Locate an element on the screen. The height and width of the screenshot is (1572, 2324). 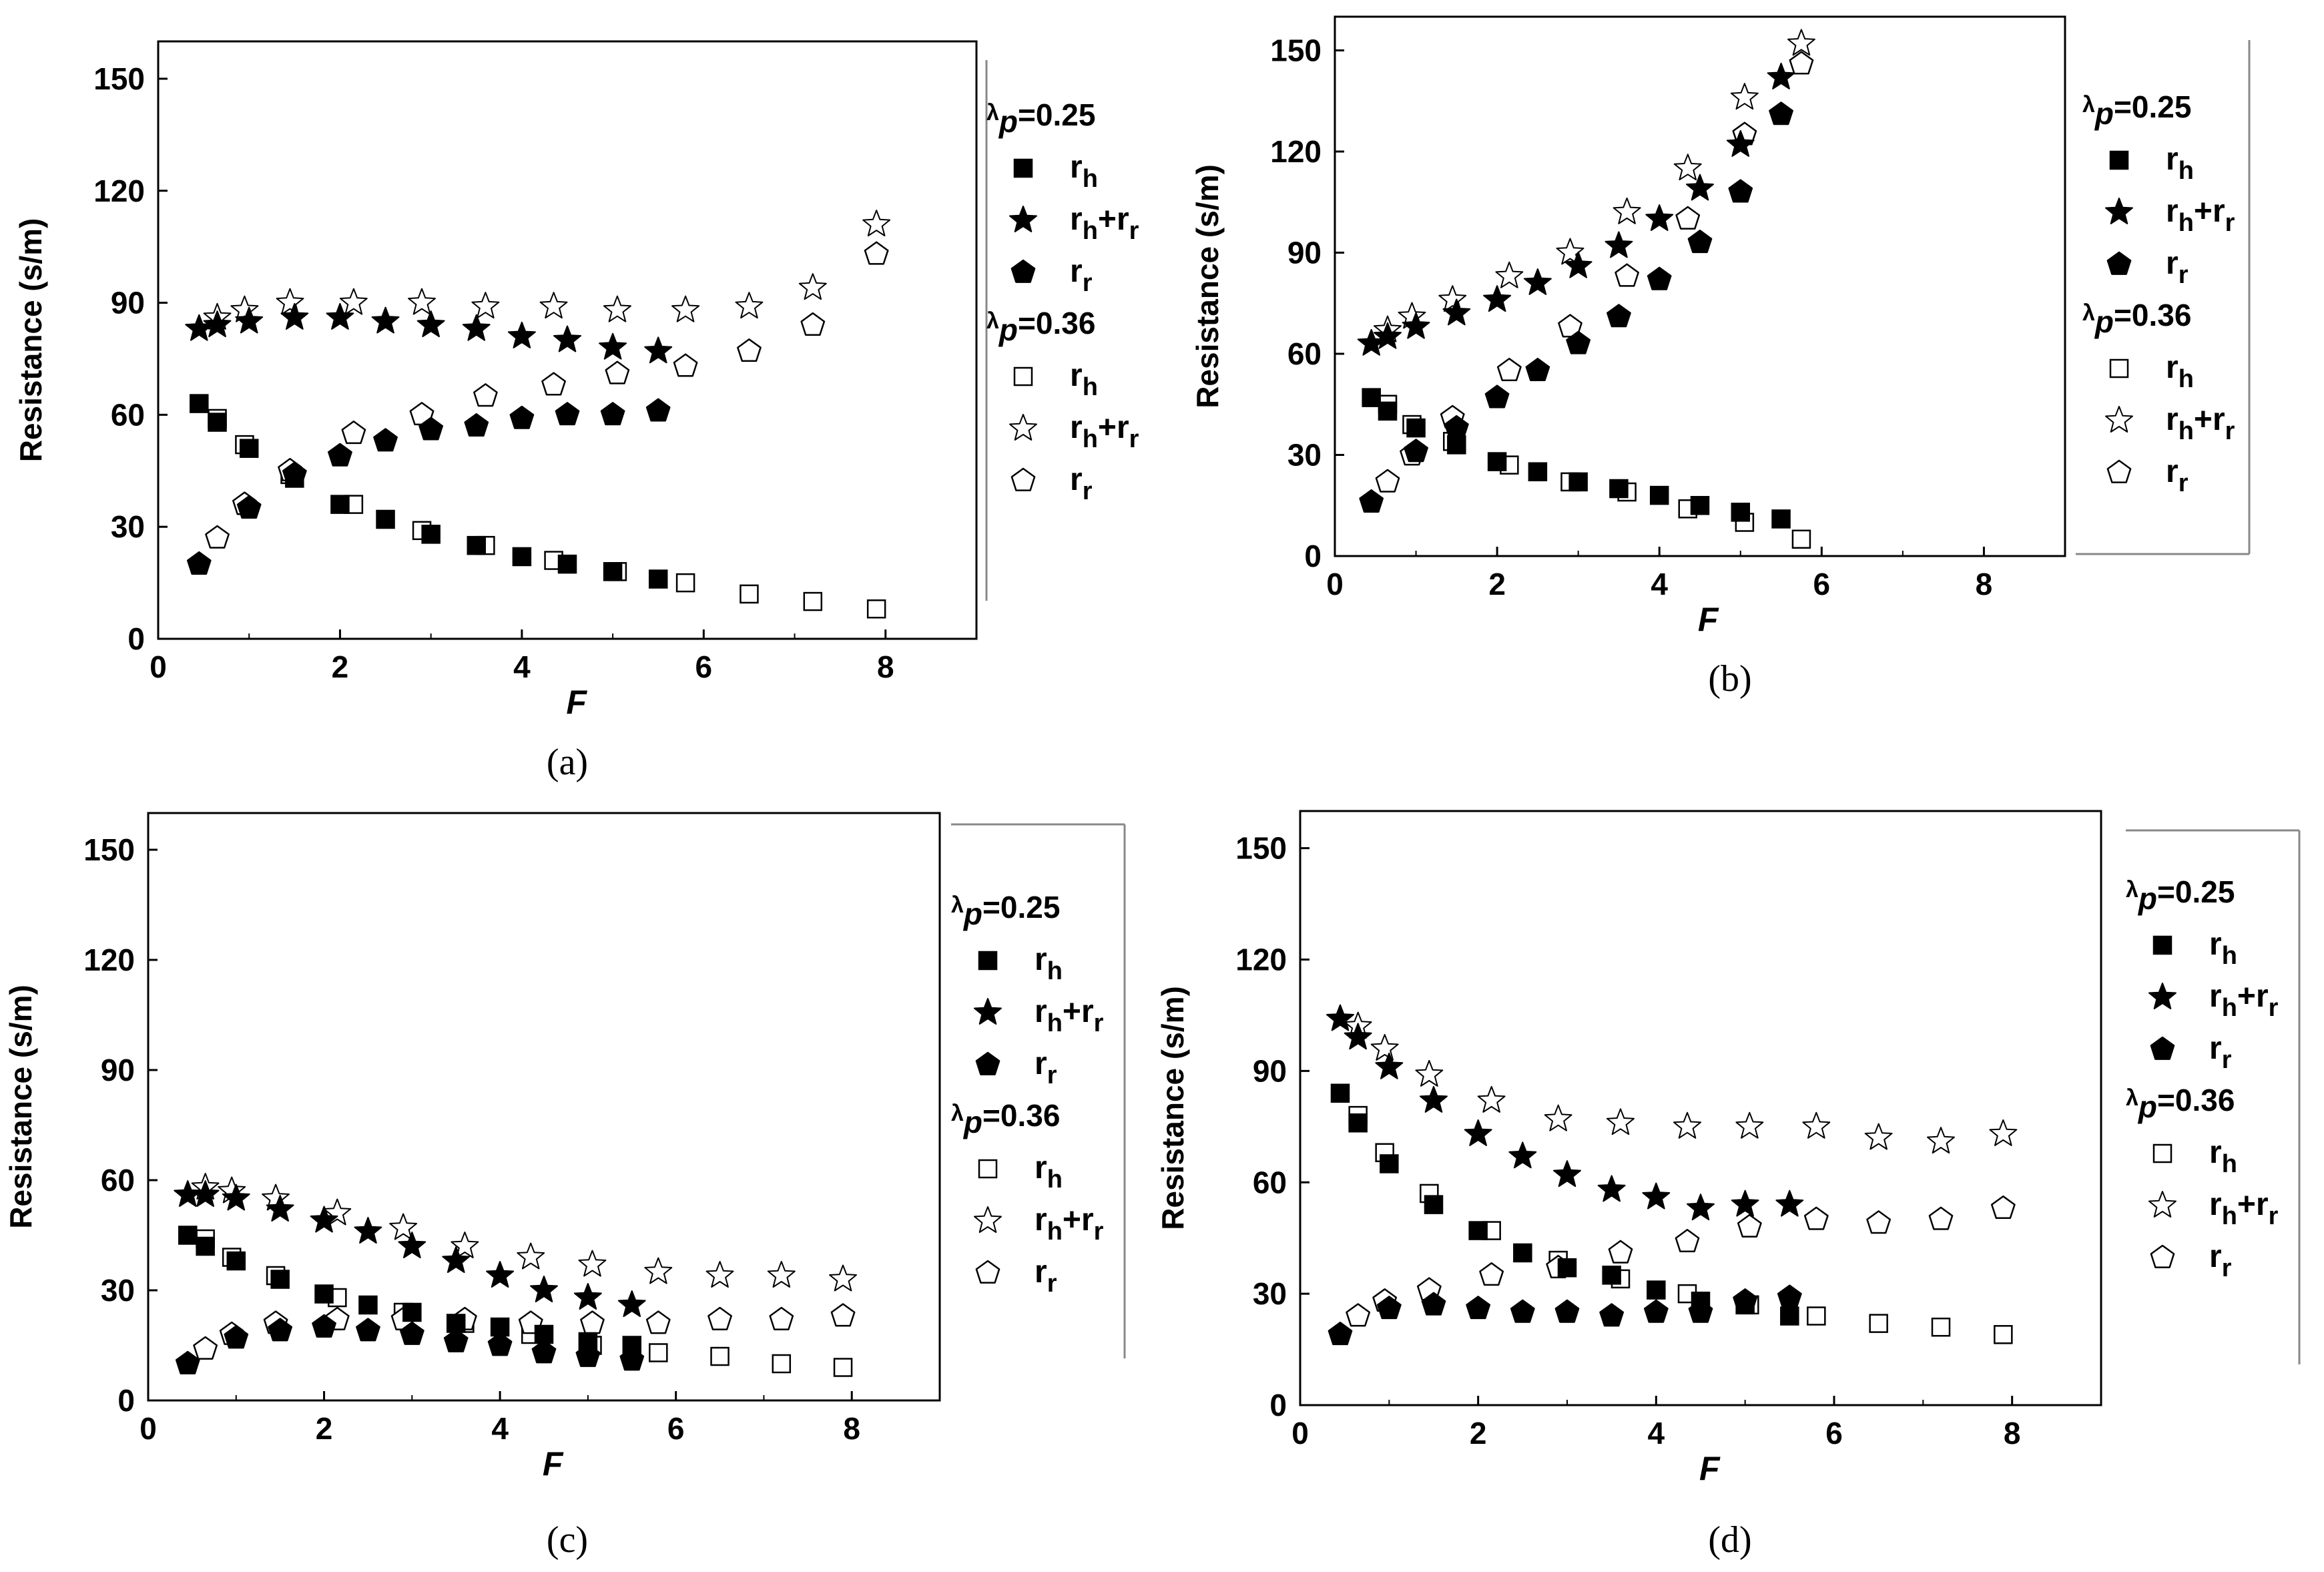
x-tick-label: 2 is located at coordinates (1497, 584).